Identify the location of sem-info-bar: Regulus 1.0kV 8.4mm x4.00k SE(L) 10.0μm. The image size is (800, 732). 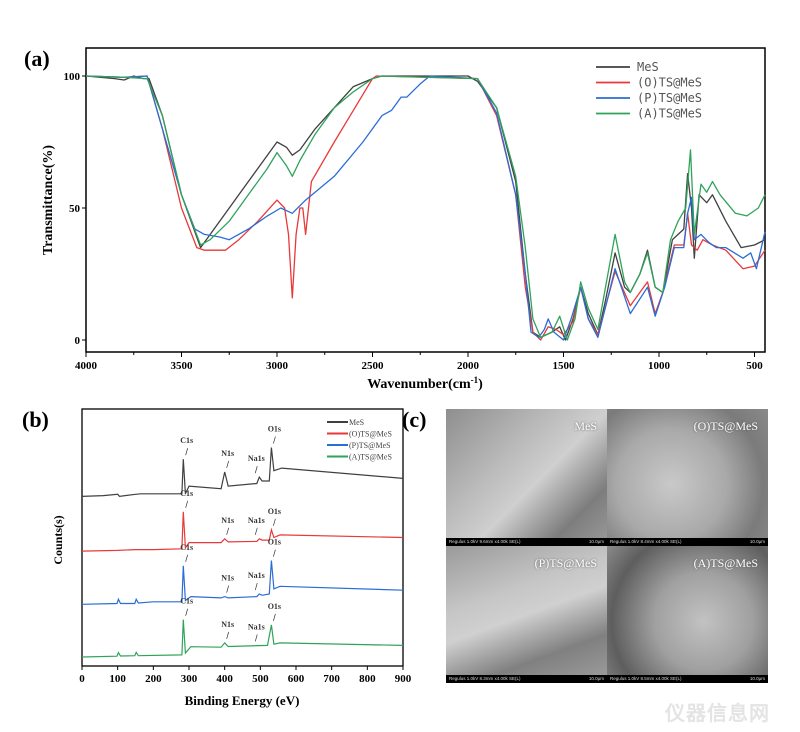
(687, 542).